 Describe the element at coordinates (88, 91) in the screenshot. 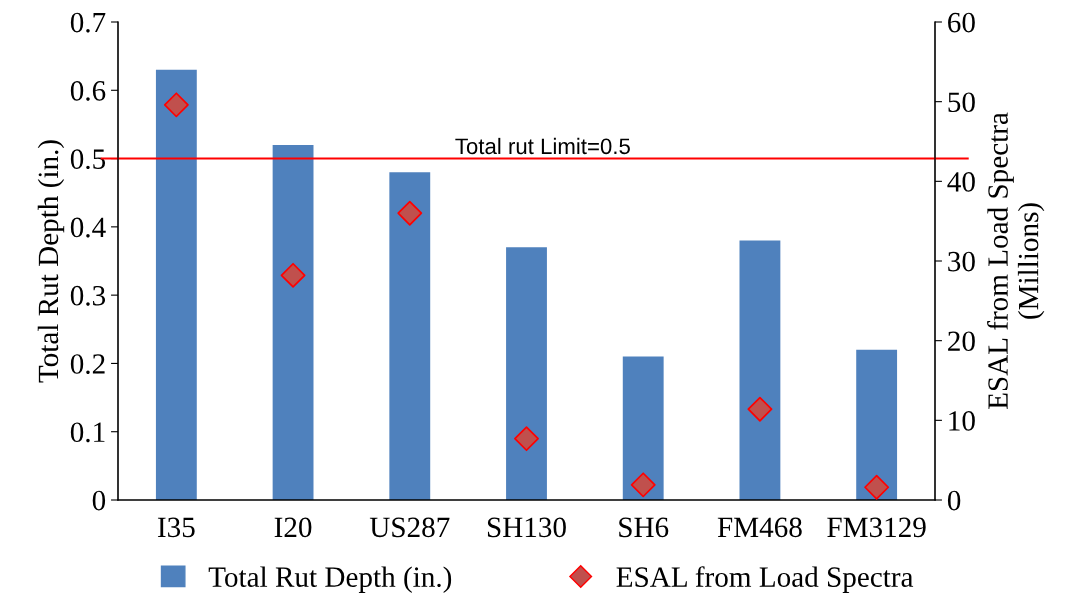

I see `y-tick-label: 0.6` at that location.